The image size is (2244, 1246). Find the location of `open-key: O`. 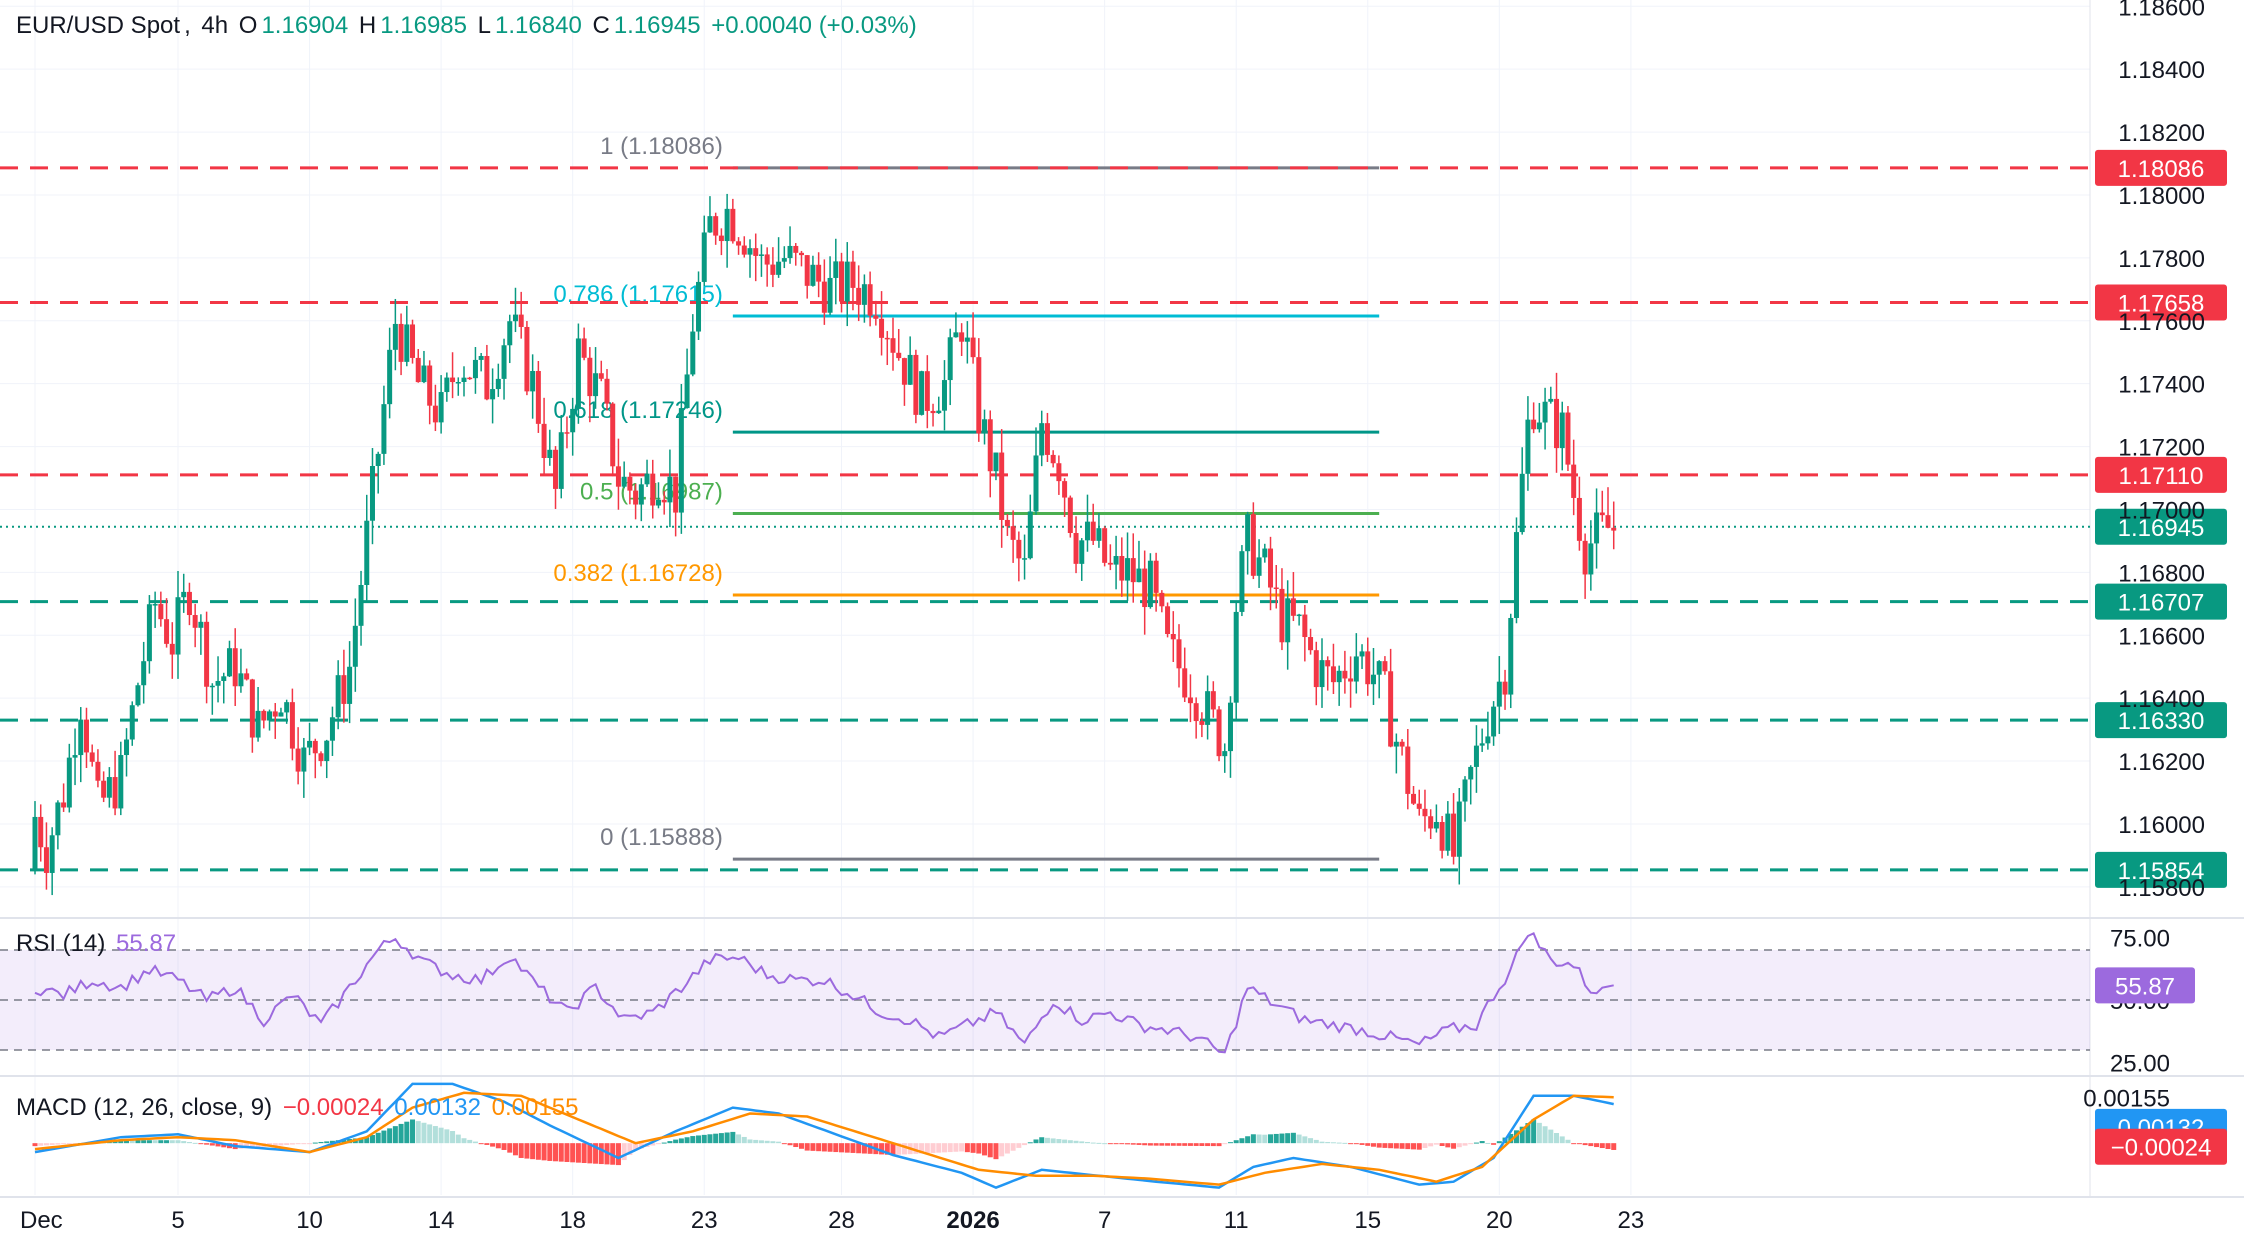

open-key: O is located at coordinates (248, 25).